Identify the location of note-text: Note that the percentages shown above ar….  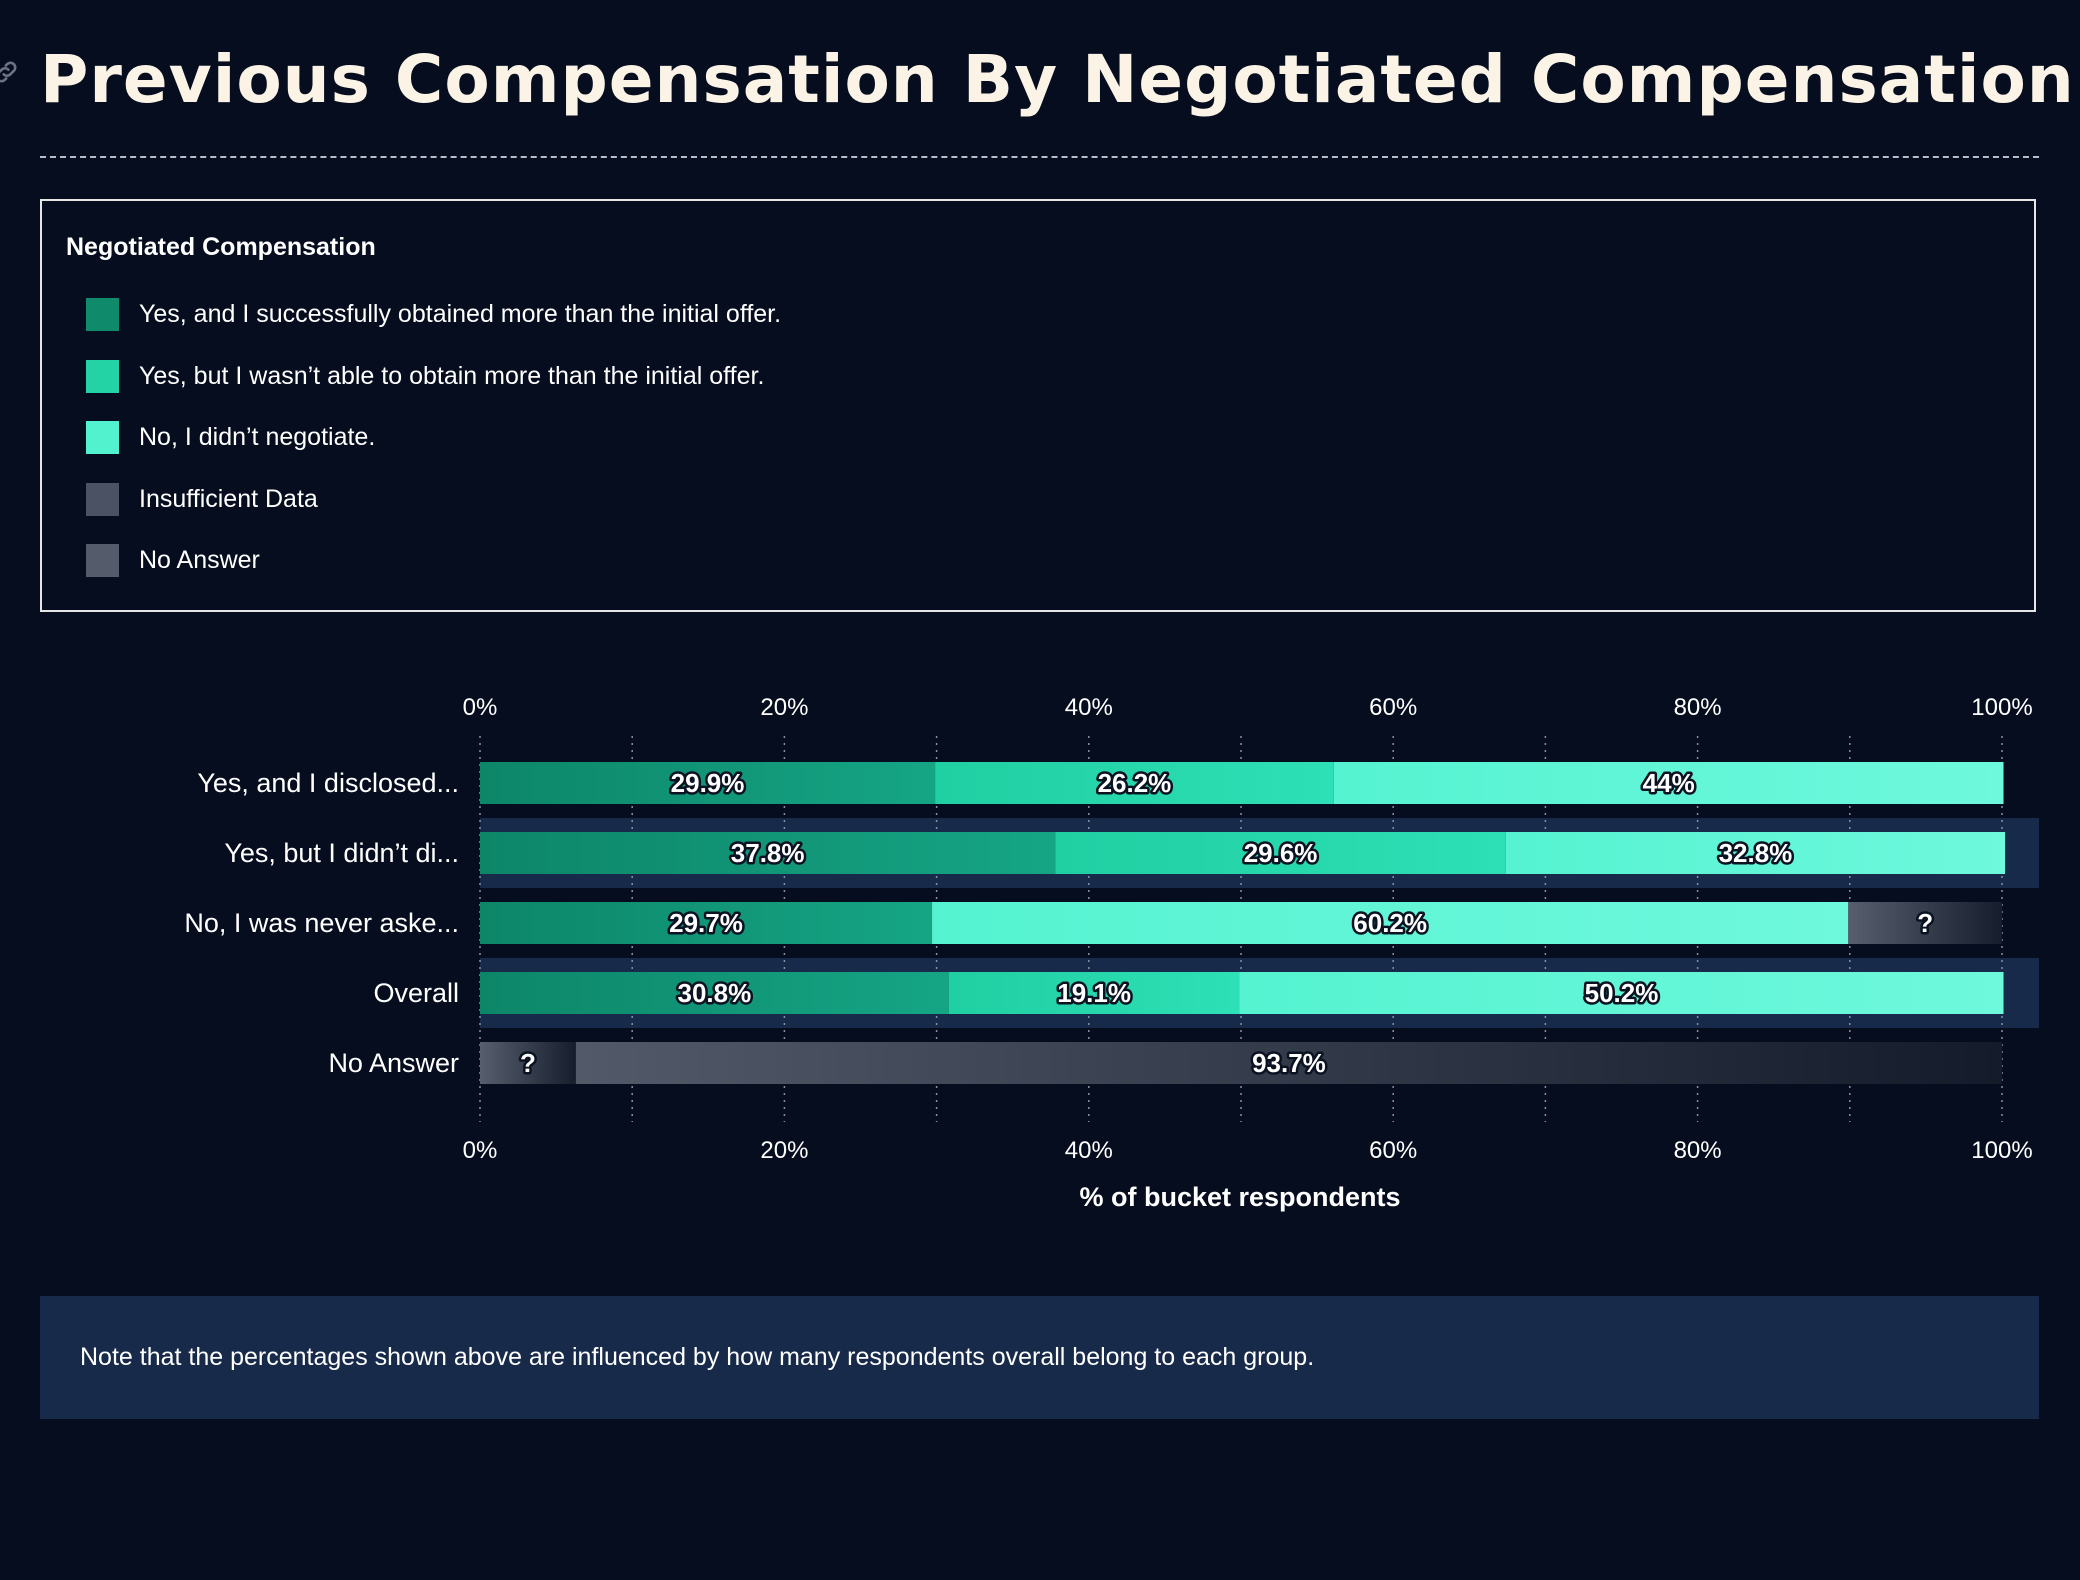
(697, 1357).